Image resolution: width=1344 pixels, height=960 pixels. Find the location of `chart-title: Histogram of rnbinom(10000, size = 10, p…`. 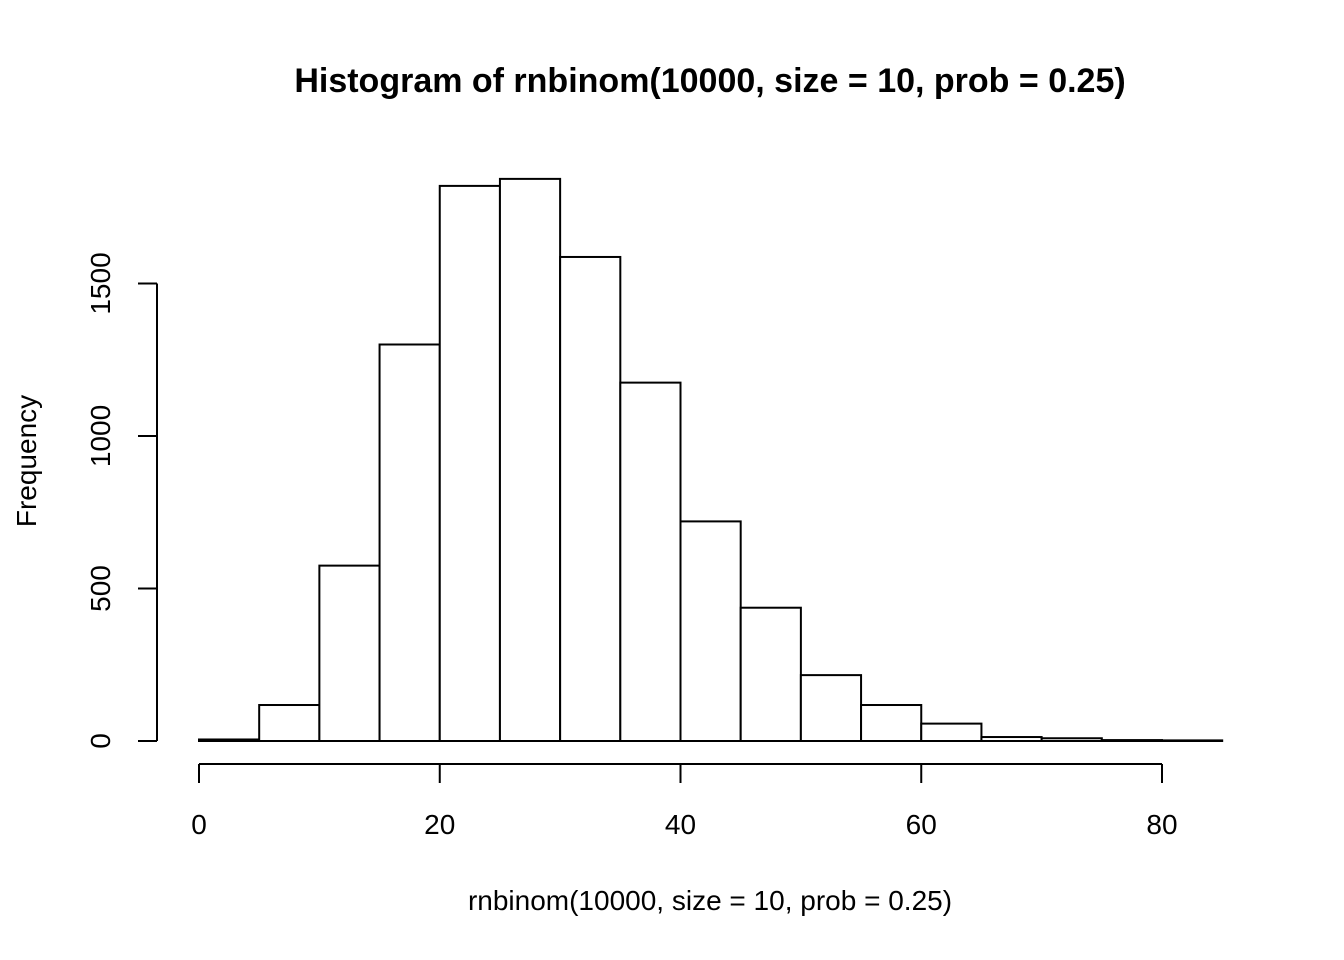

chart-title: Histogram of rnbinom(10000, size = 10, p… is located at coordinates (709, 81).